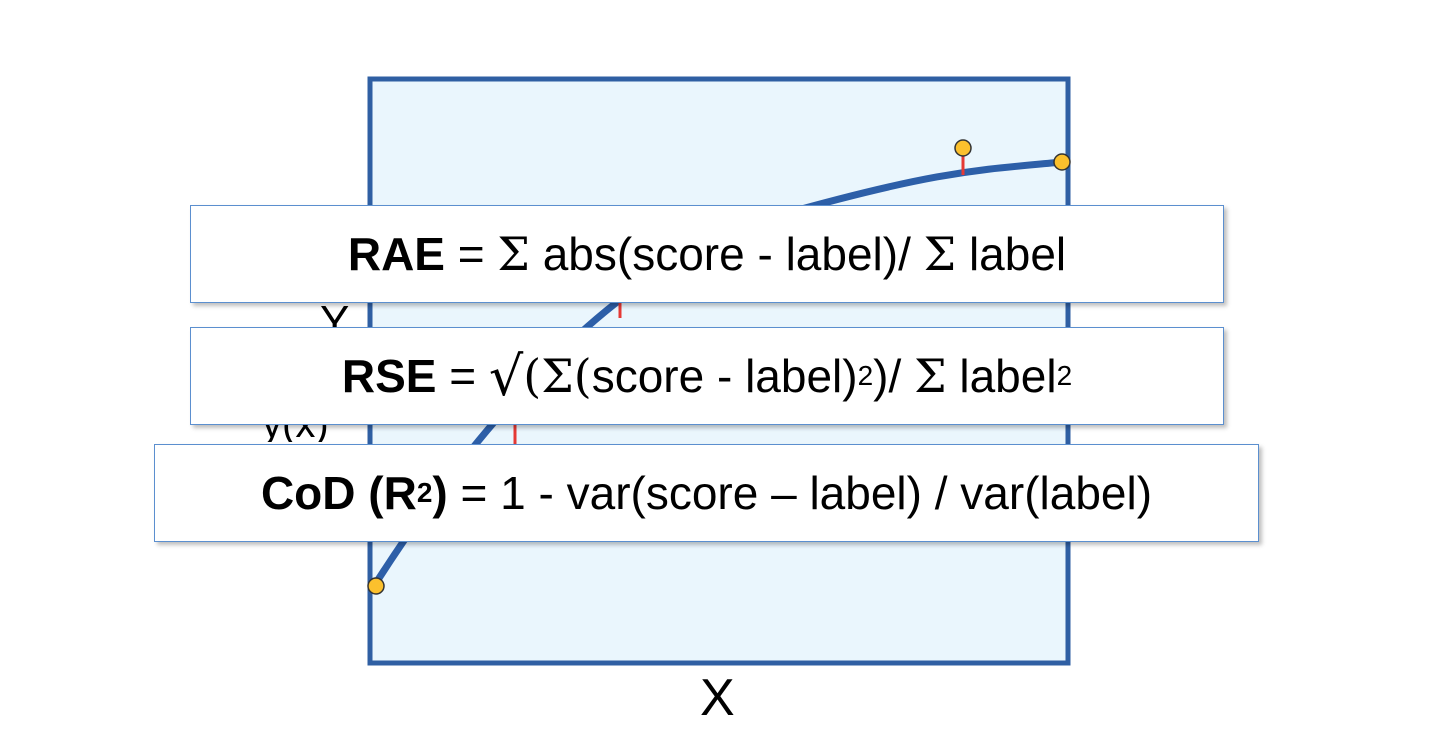  I want to click on rae-abs-term: abs(score - label)/, so click(726, 254).